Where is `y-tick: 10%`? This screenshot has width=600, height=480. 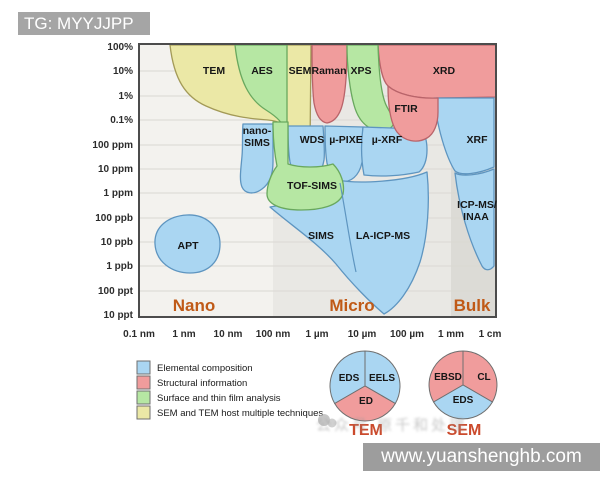 y-tick: 10% is located at coordinates (123, 71).